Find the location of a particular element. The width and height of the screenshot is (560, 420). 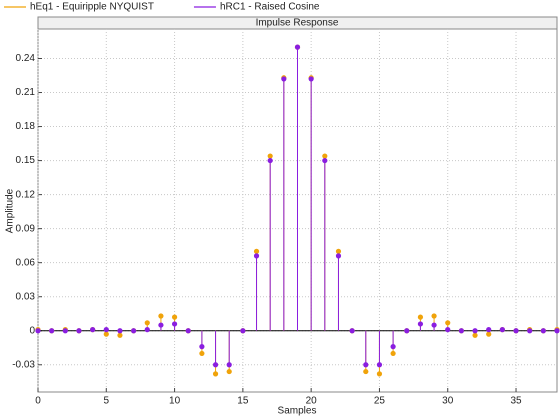

y-tick-label: 0.15 is located at coordinates (26, 160).